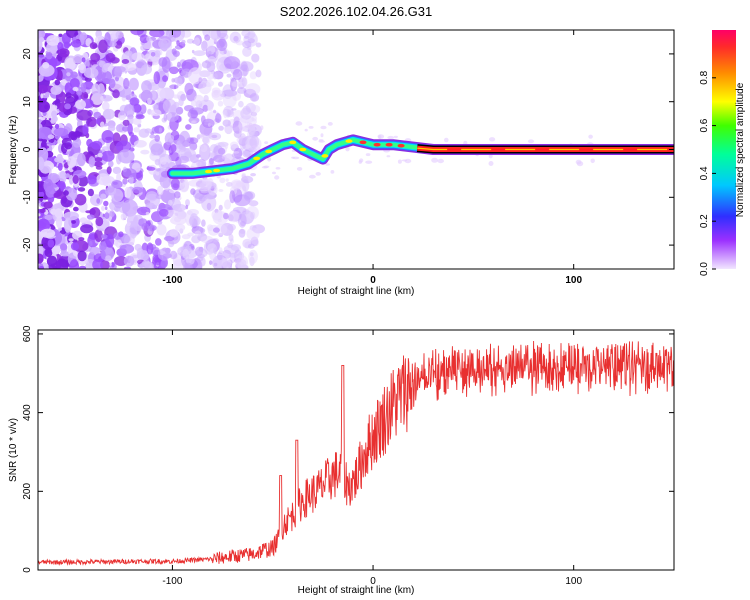  What do you see at coordinates (704, 125) in the screenshot?
I see `colorbar-tick-label: 0.6` at bounding box center [704, 125].